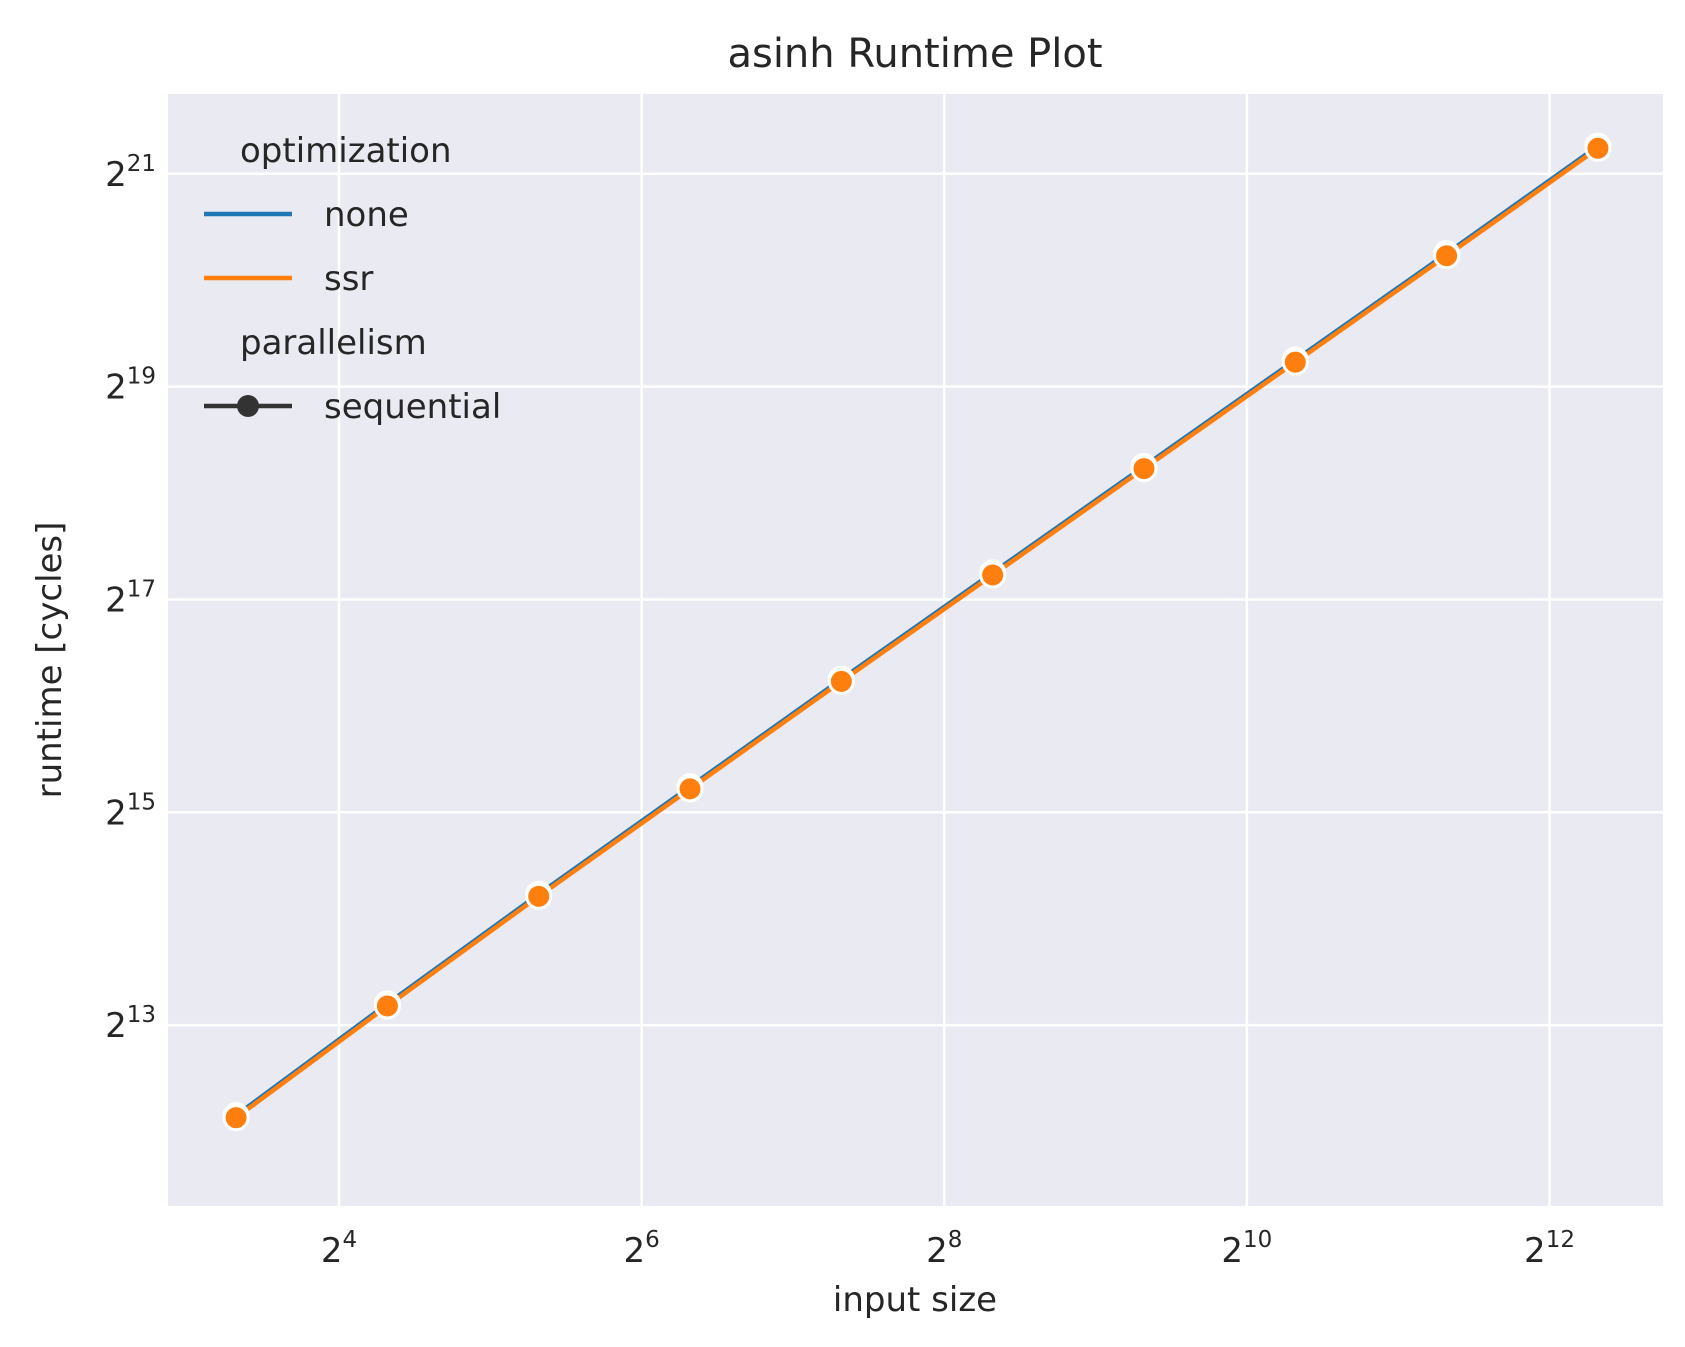  I want to click on x-tick-label: 26, so click(641, 1249).